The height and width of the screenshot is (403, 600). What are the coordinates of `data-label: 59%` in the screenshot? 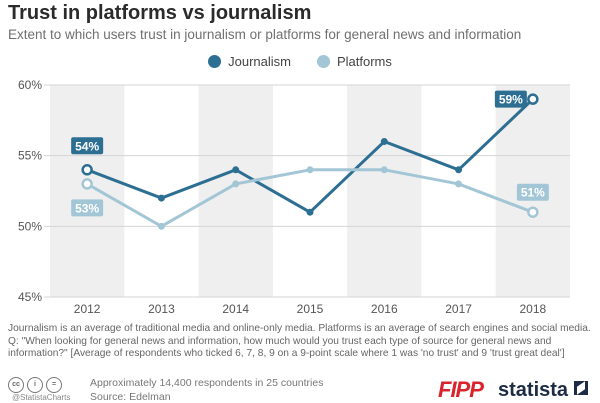 It's located at (511, 100).